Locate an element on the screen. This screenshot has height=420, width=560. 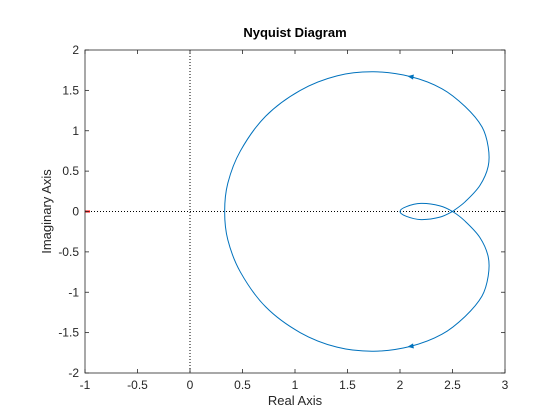
x-tick-label: 0 is located at coordinates (190, 385).